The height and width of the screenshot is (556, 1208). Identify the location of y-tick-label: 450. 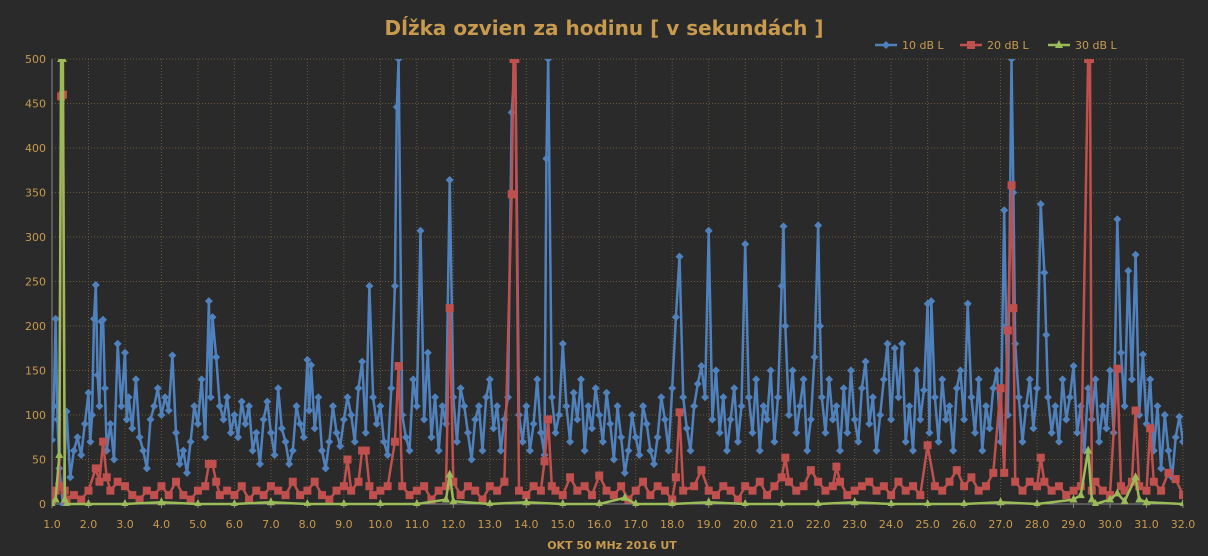
(35, 104).